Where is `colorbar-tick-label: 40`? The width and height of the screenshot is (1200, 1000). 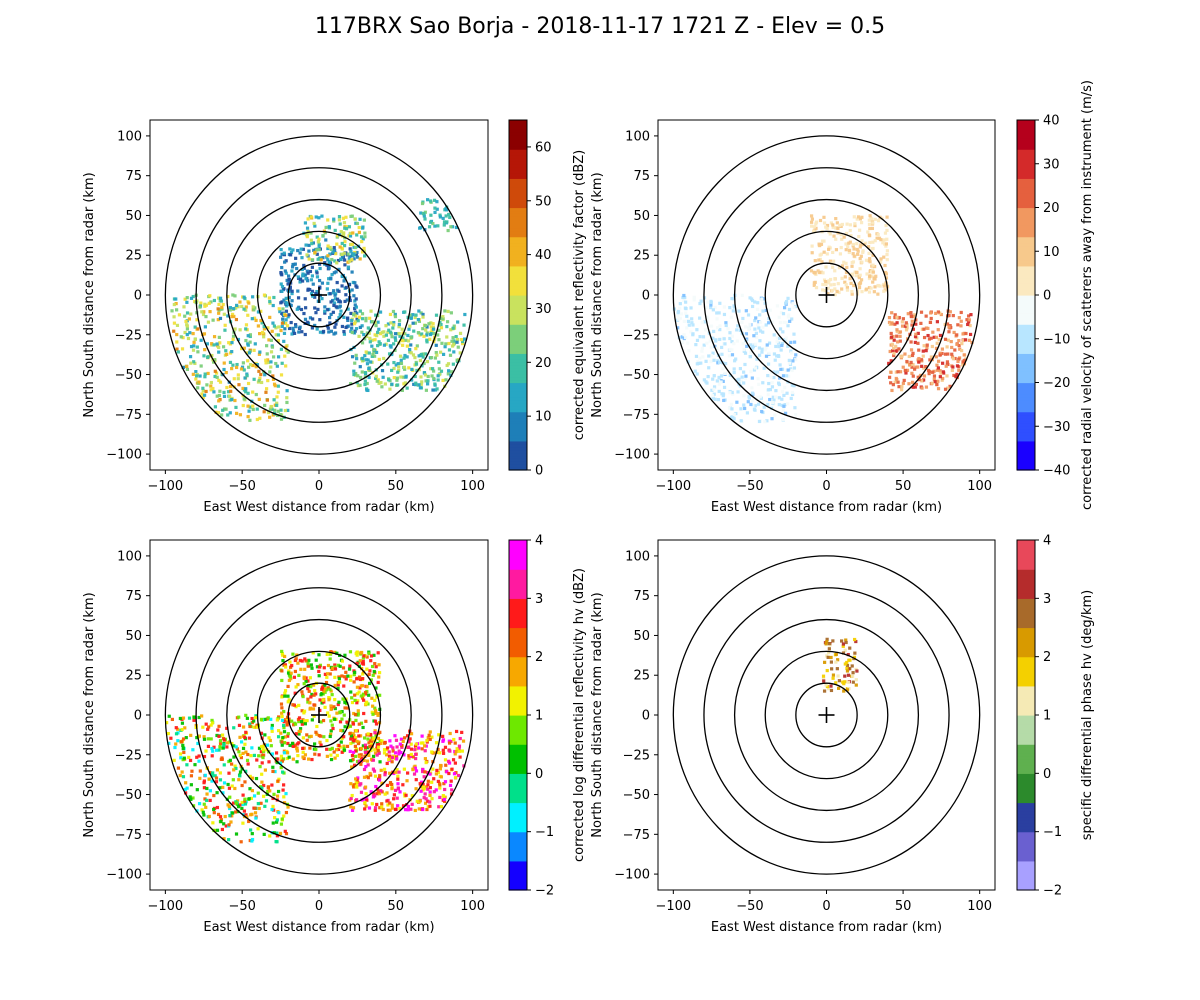 colorbar-tick-label: 40 is located at coordinates (1051, 121).